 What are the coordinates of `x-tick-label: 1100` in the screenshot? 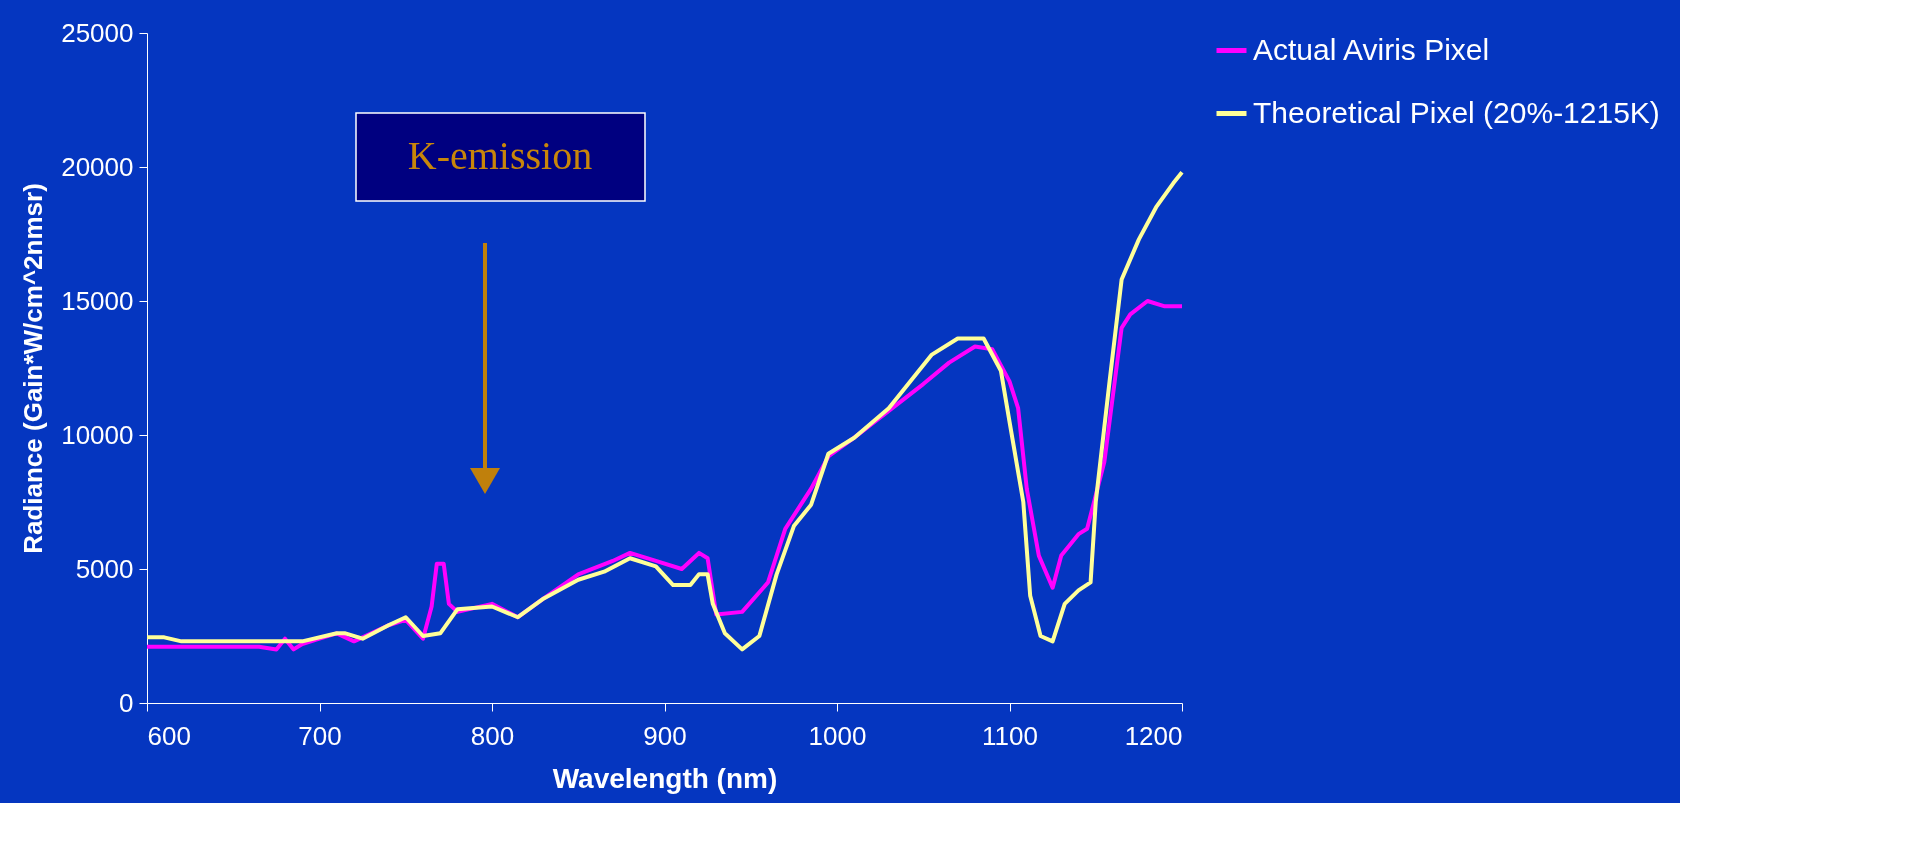 It's located at (1010, 735).